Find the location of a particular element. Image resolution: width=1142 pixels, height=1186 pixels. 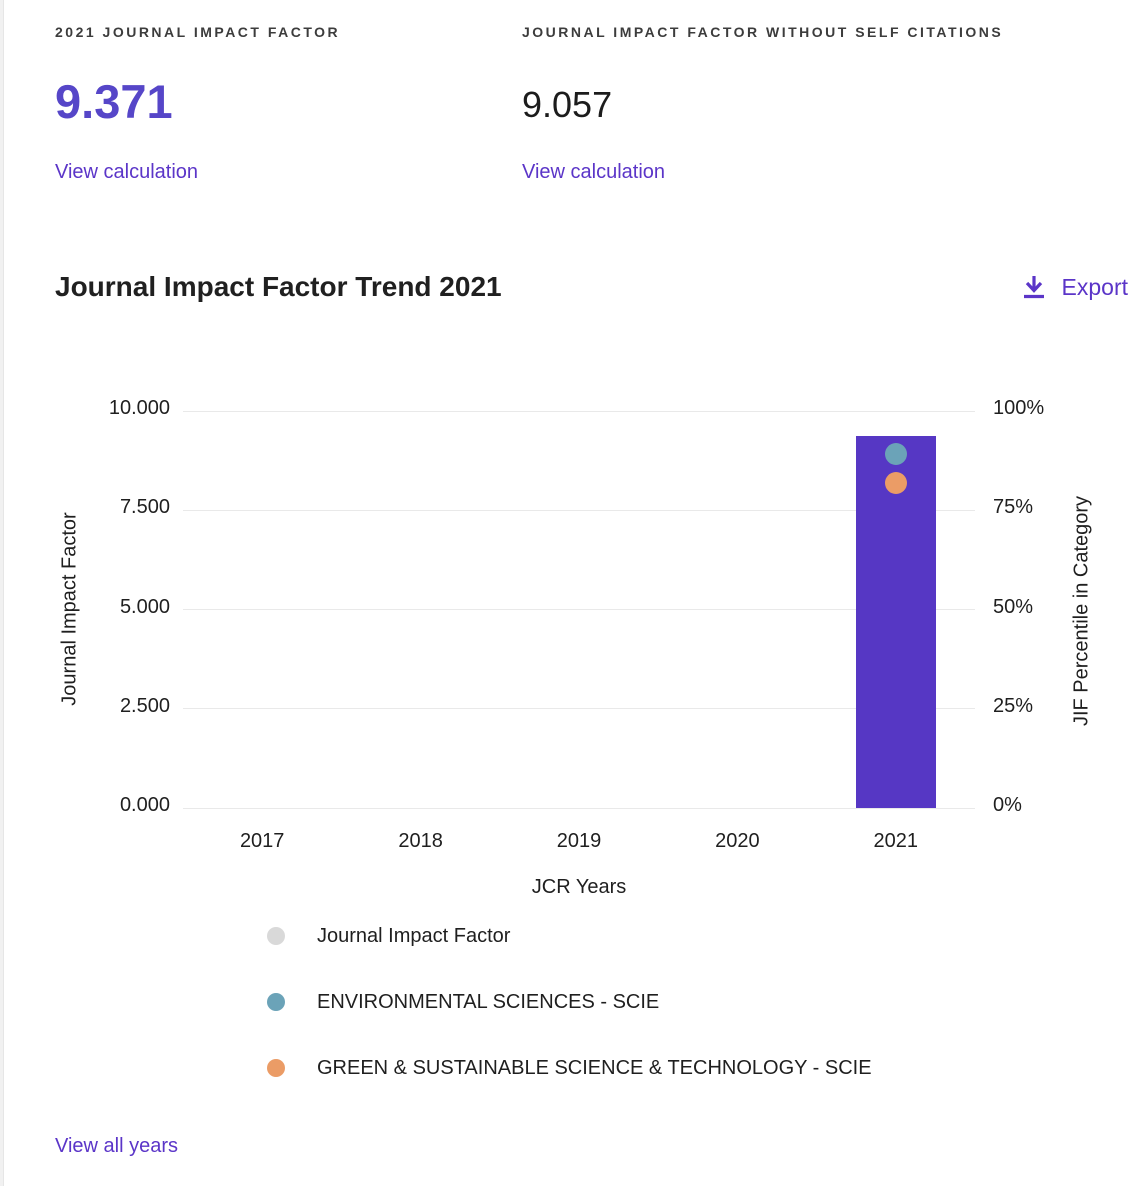

y-axis-tick-left: 2.500 is located at coordinates (144, 705).